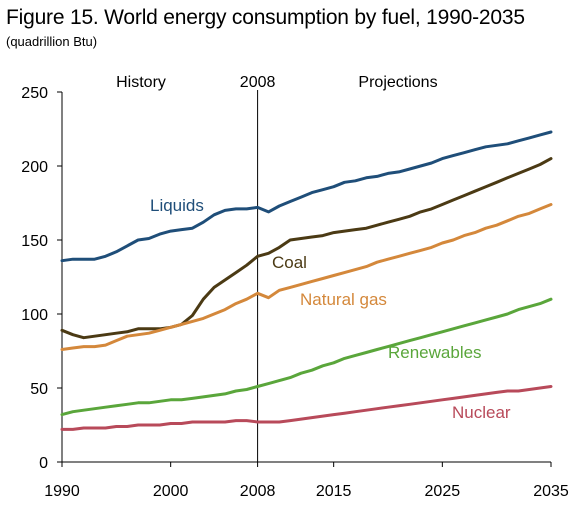  I want to click on series-label-coal: Coal, so click(289, 262).